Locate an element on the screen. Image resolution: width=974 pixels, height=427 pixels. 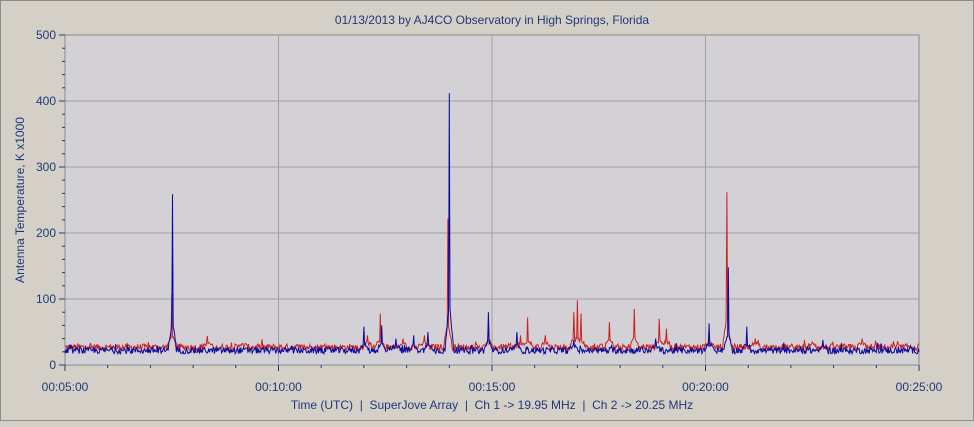
y-tick-label: 100 is located at coordinates (46, 299).